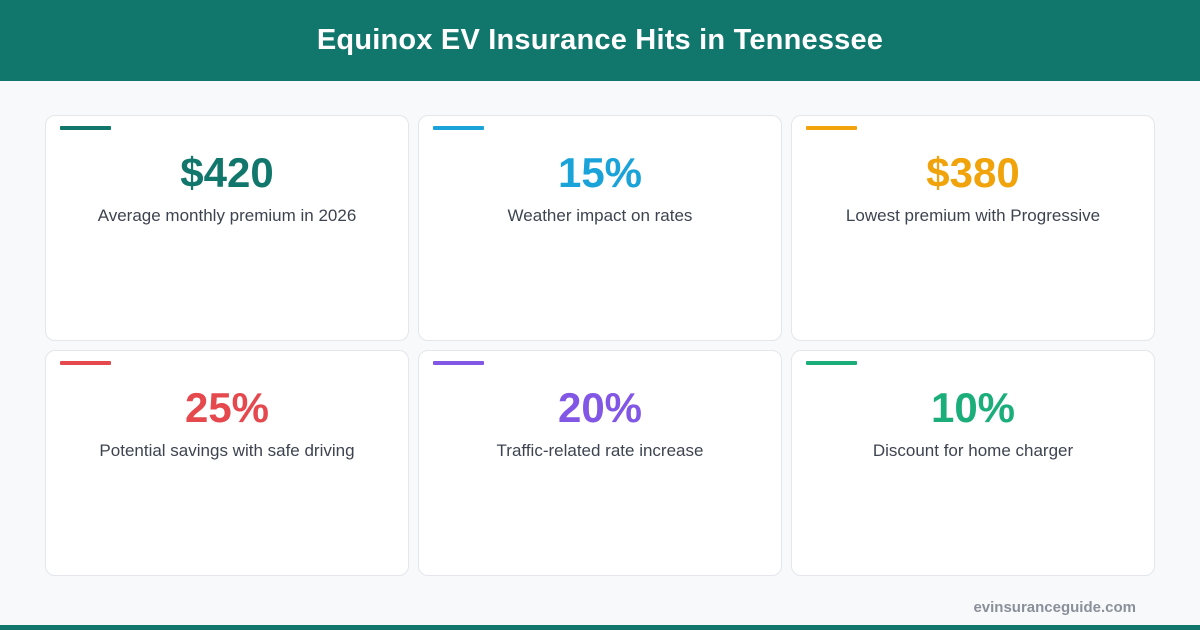  I want to click on stat-label: Potential savings with safe driving, so click(227, 450).